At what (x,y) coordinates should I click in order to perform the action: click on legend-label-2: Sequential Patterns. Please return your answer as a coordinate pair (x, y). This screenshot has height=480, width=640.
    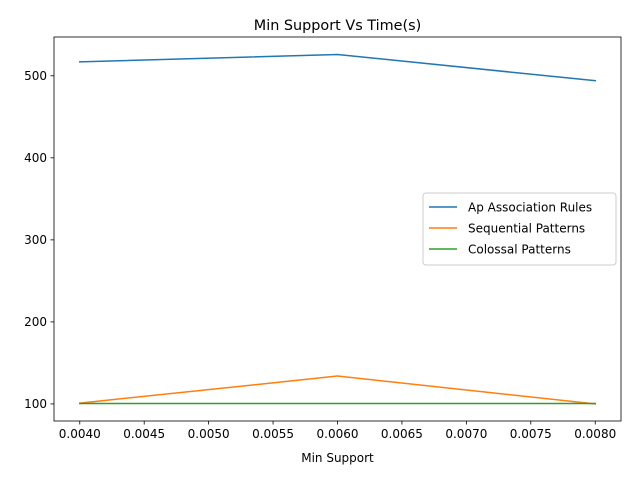
    Looking at the image, I should click on (526, 228).